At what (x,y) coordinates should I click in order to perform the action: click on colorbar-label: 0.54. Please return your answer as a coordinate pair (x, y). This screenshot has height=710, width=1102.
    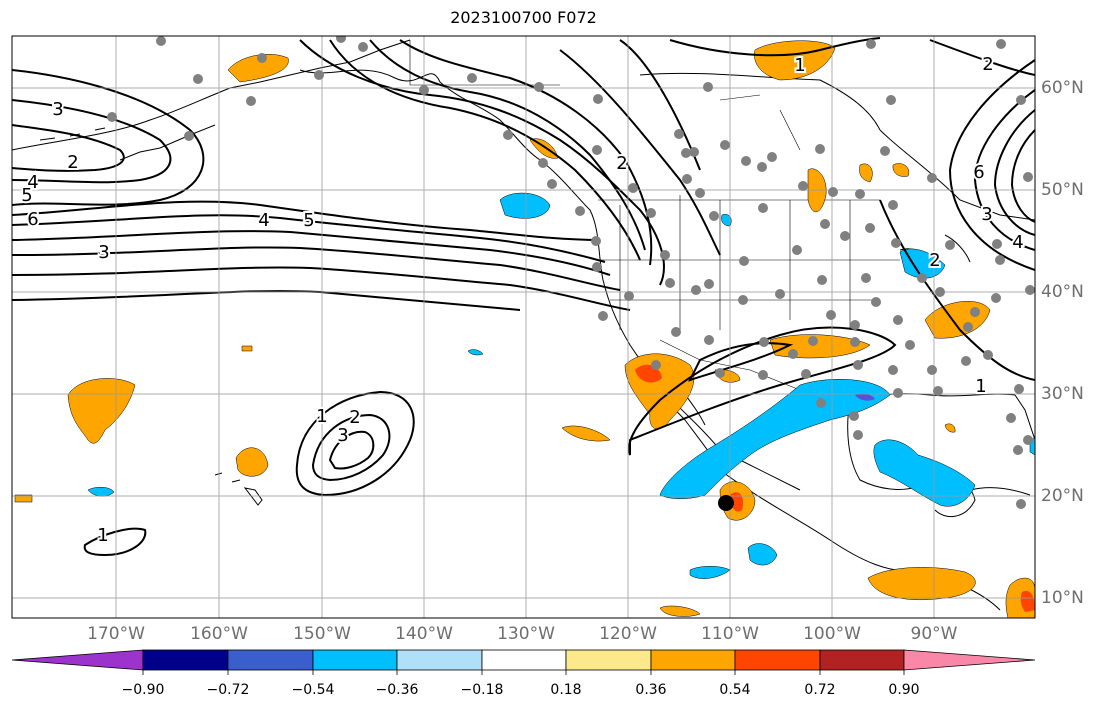
    Looking at the image, I should click on (735, 690).